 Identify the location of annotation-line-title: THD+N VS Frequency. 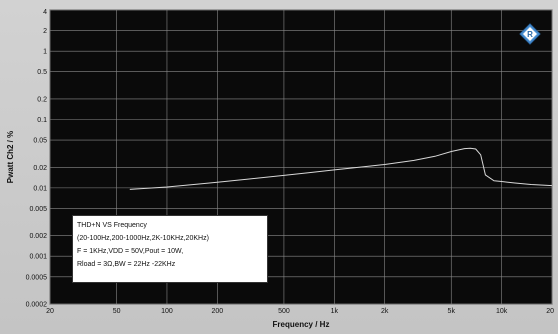
(112, 225).